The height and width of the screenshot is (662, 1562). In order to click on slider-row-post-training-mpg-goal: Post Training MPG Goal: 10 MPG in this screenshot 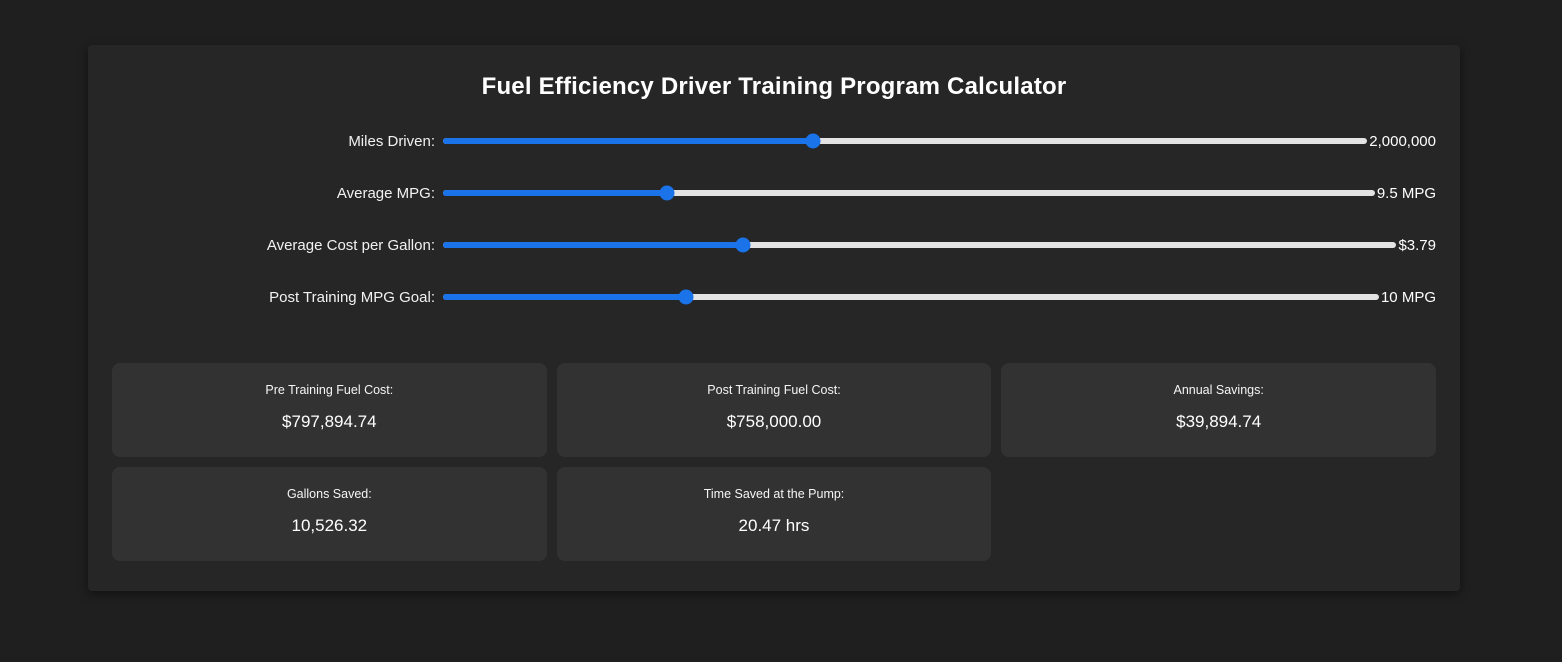, I will do `click(774, 297)`.